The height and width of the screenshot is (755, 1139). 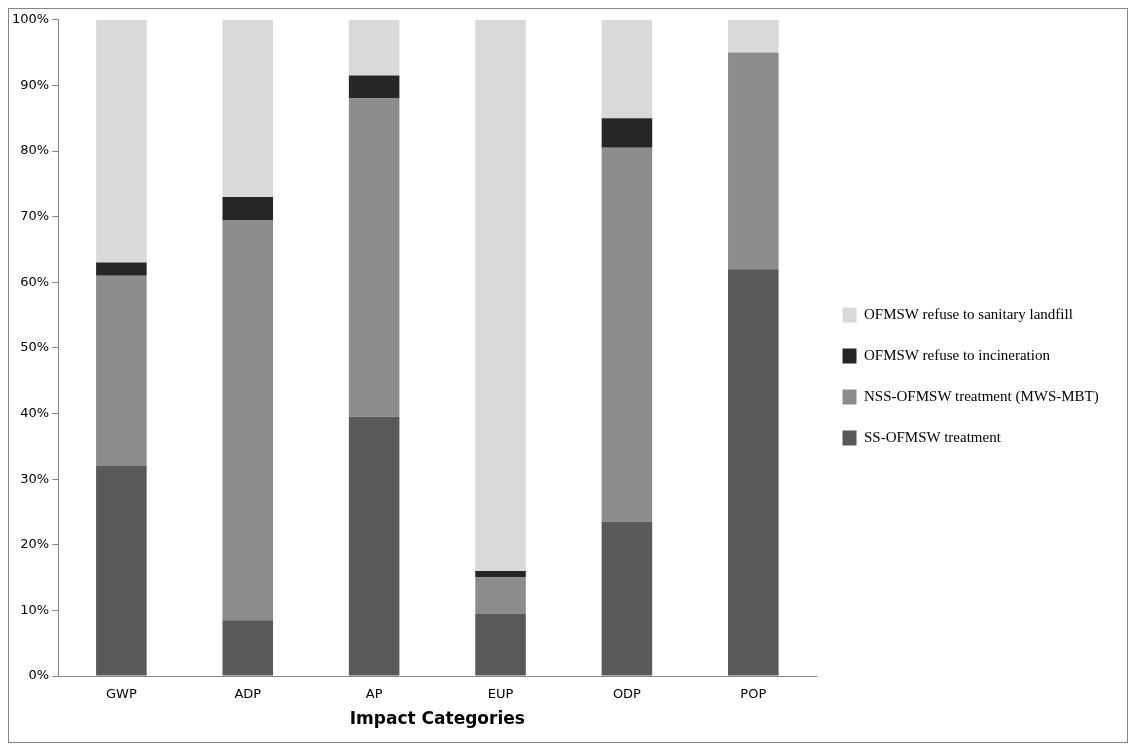 What do you see at coordinates (39, 675) in the screenshot?
I see `y-tick-label: 0%` at bounding box center [39, 675].